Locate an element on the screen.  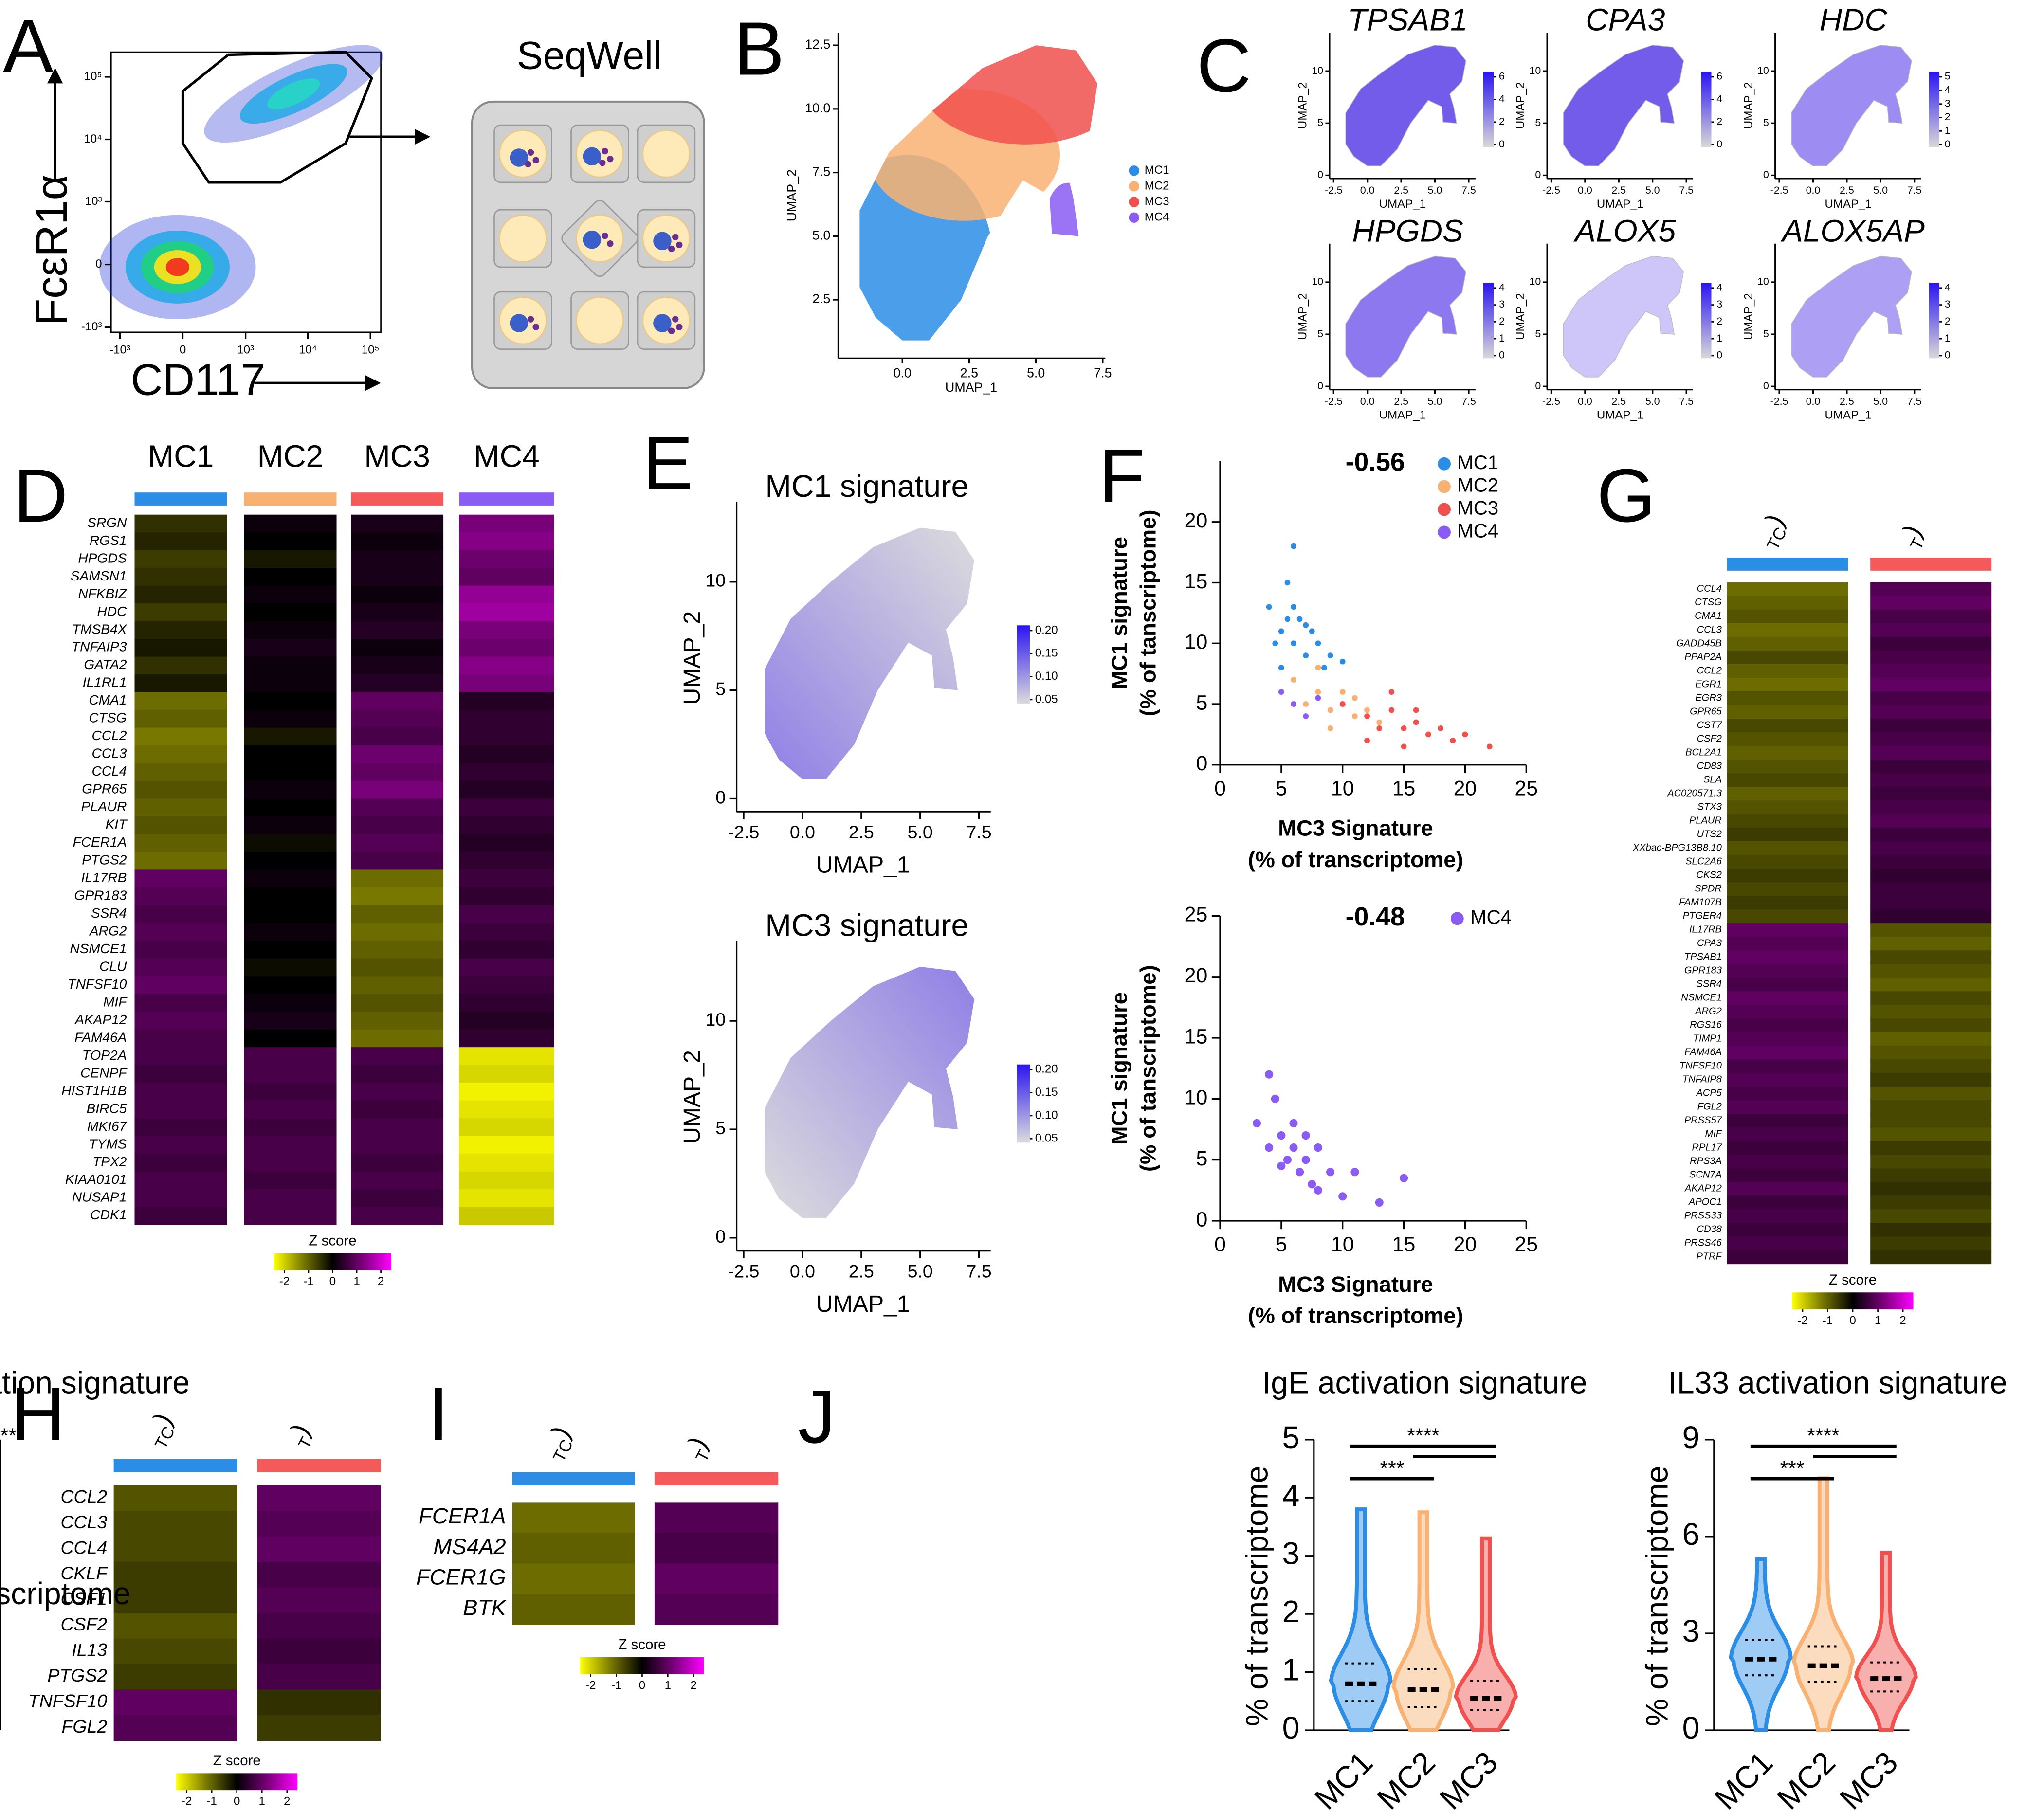
gene-label: SRGN is located at coordinates (107, 522).